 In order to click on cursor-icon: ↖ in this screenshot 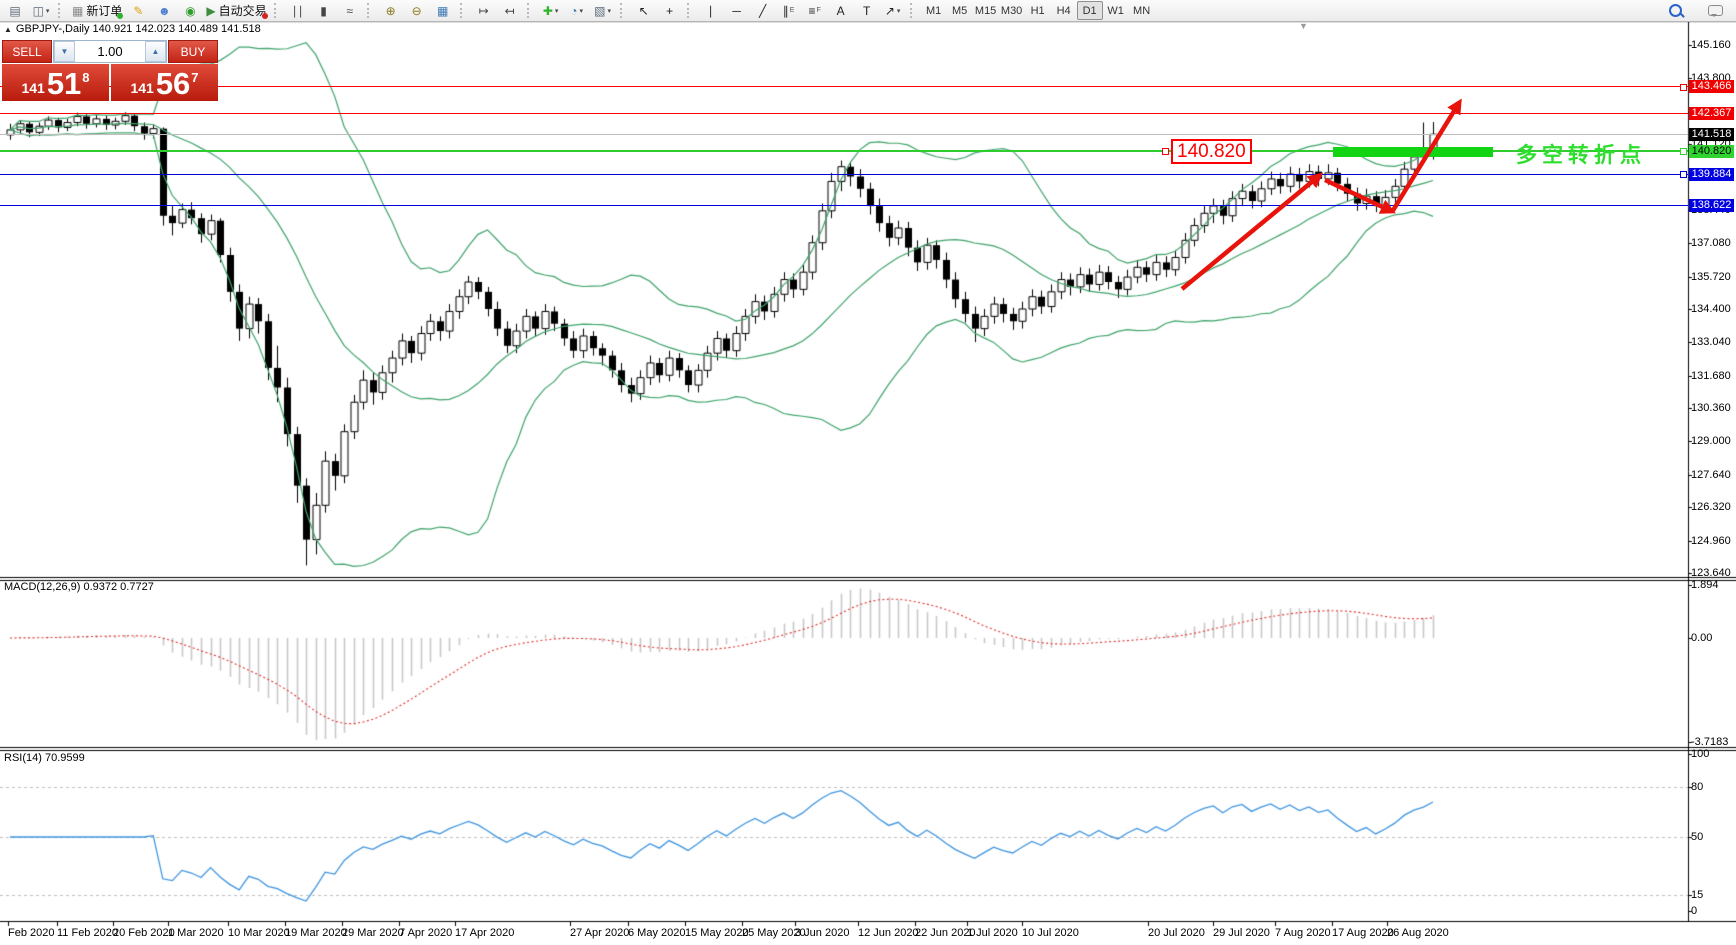, I will do `click(643, 10)`.